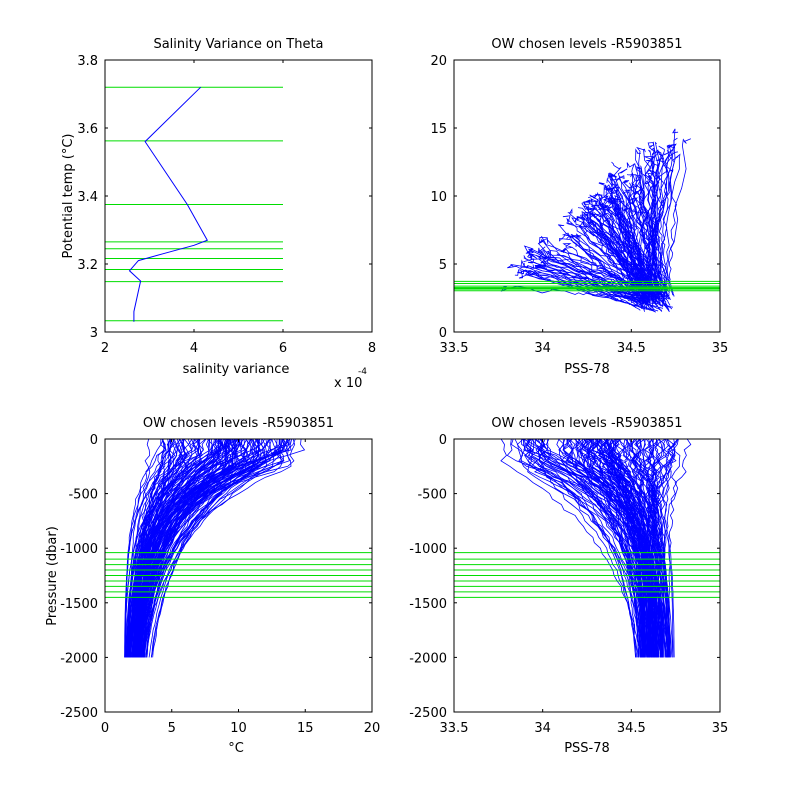 This screenshot has height=800, width=800. I want to click on y-tick-label: 3.6, so click(87, 129).